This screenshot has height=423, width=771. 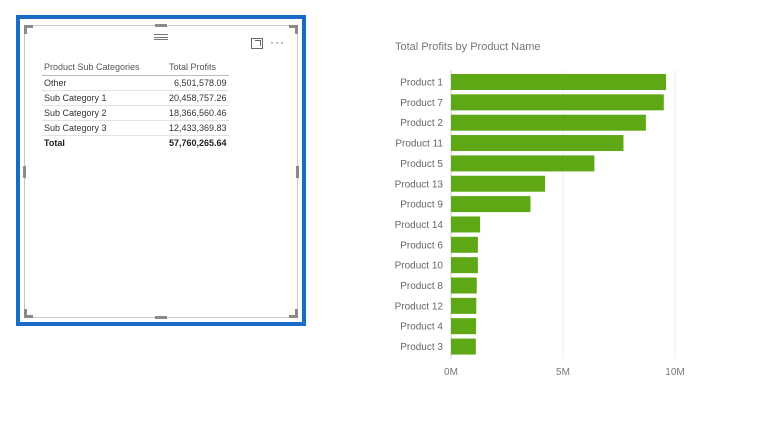 I want to click on category-label: Product 7, so click(x=421, y=103).